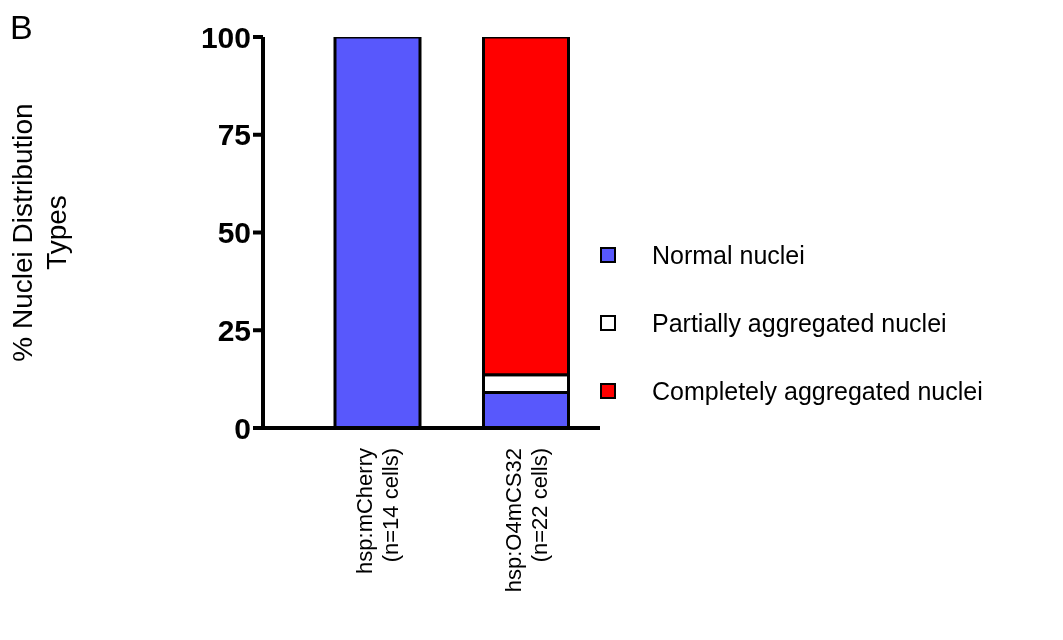 This screenshot has width=1063, height=640. Describe the element at coordinates (242, 428) in the screenshot. I see `y-tick-label: 0` at that location.